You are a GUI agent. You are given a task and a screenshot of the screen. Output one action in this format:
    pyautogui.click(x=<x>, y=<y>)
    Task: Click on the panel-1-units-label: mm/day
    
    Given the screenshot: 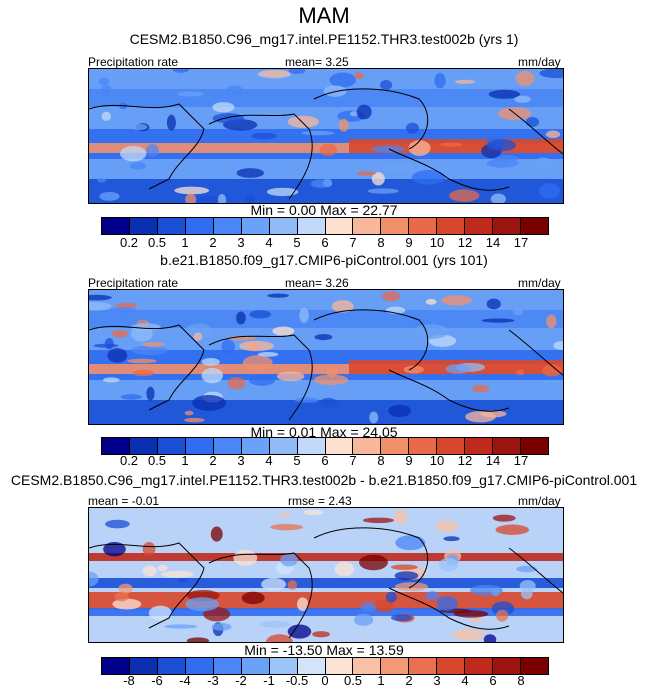 What is the action you would take?
    pyautogui.click(x=539, y=62)
    